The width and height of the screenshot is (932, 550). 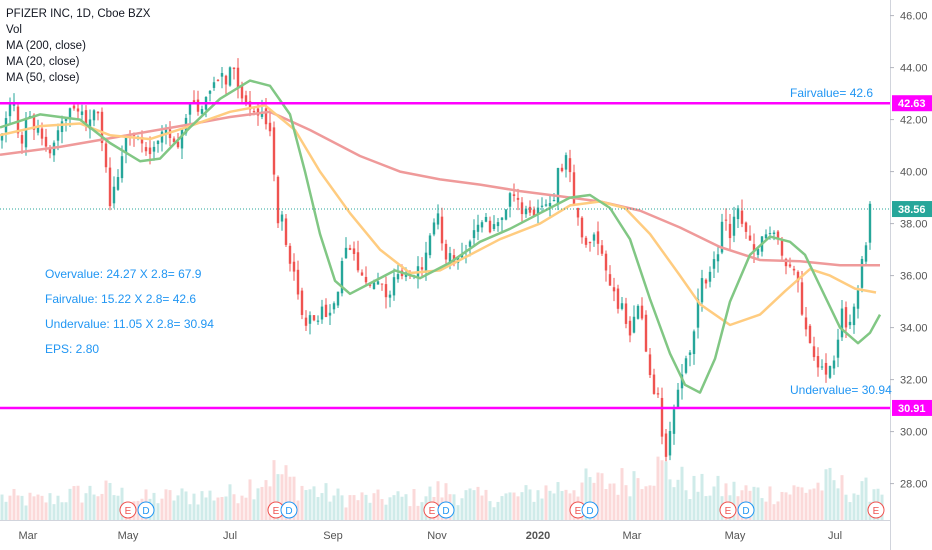 I want to click on earnings-marker, so click(x=876, y=510).